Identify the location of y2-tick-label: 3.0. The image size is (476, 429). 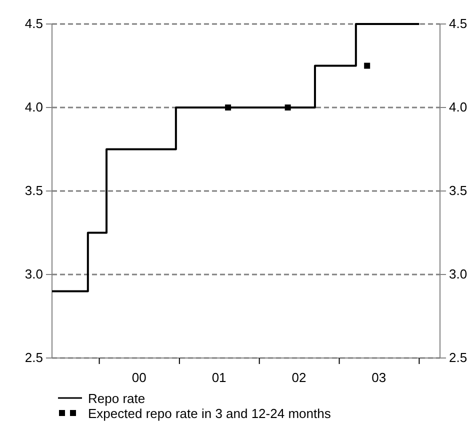
(458, 274).